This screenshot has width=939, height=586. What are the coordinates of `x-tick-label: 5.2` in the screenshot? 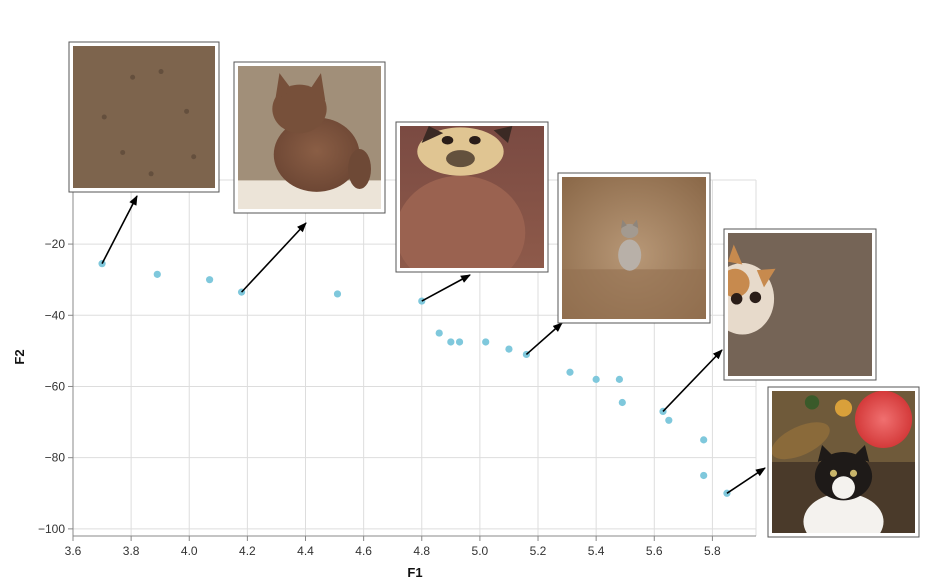 It's located at (538, 551).